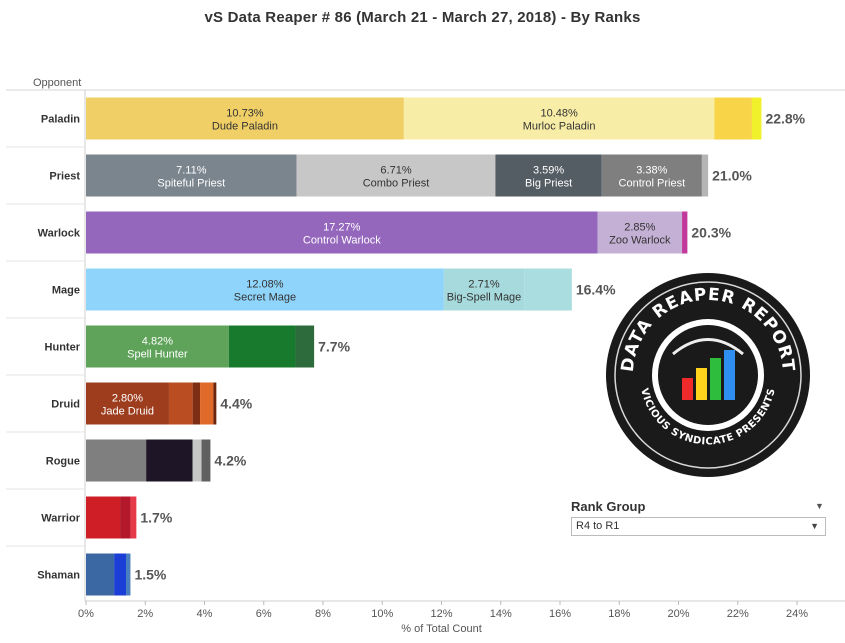  I want to click on x-tick-label: 24%, so click(797, 614).